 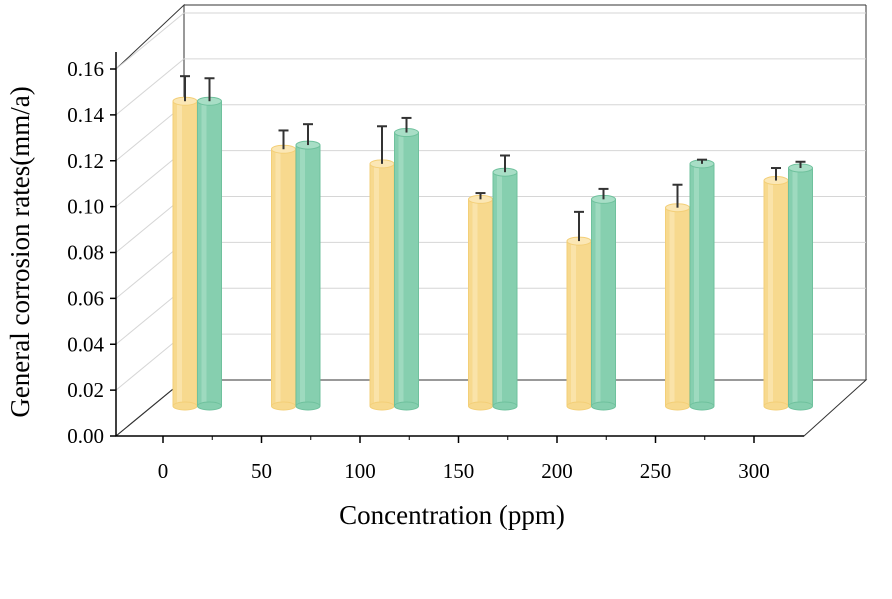 What do you see at coordinates (20, 251) in the screenshot?
I see `y-axis-title: General corrosion rates(mm/a)` at bounding box center [20, 251].